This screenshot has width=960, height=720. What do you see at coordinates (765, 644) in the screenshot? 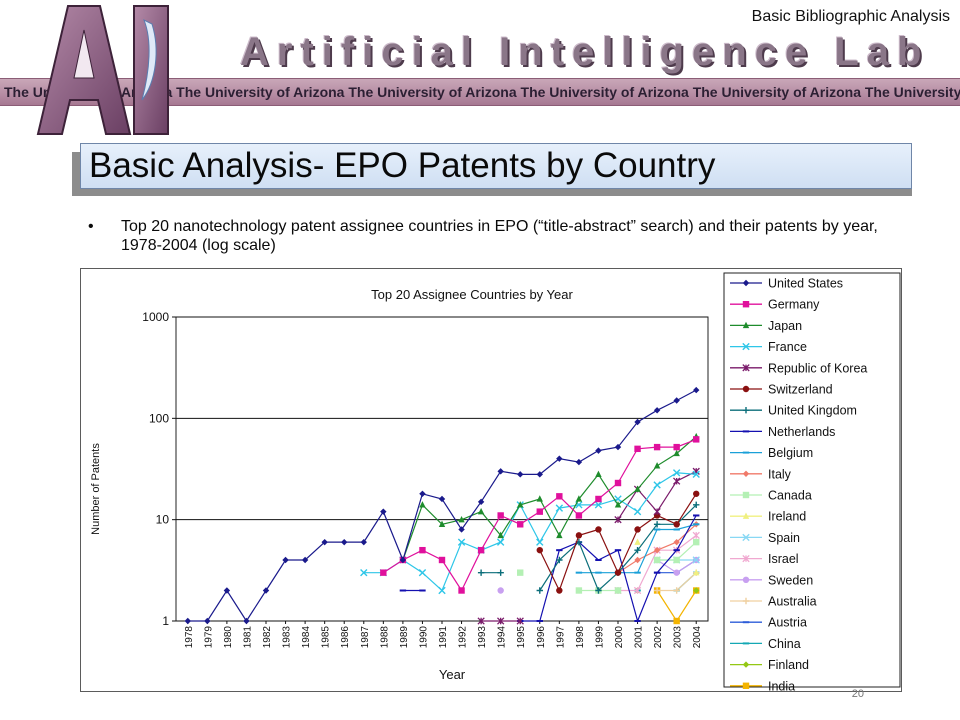
I see `legend-item: China` at bounding box center [765, 644].